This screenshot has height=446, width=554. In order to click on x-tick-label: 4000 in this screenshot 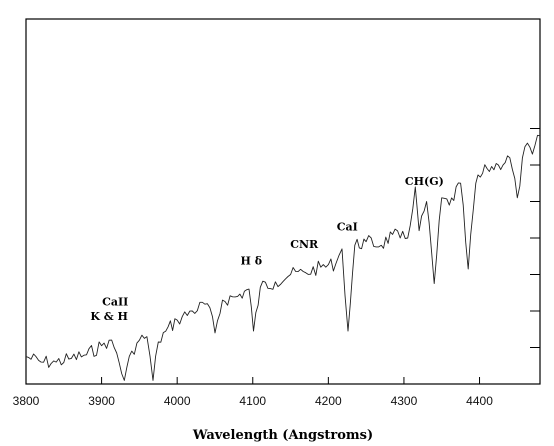, I will do `click(177, 401)`.